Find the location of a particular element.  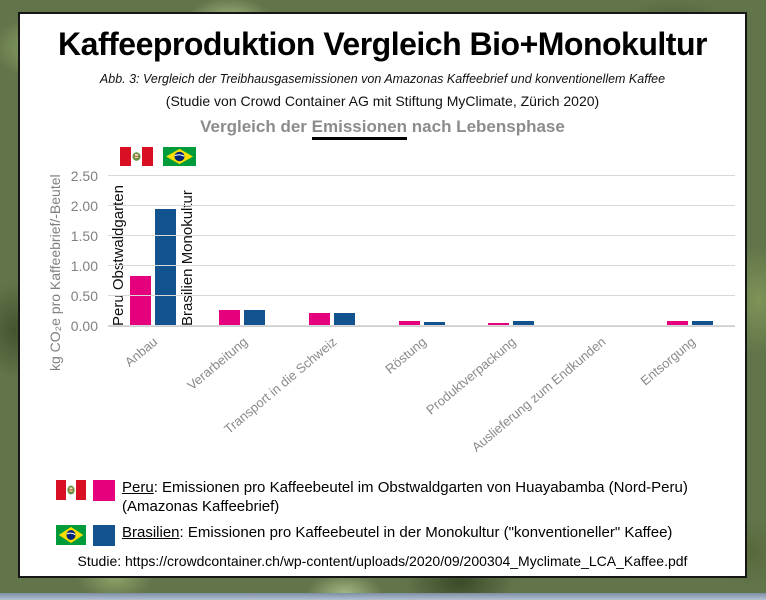

peru-color-swatch is located at coordinates (104, 490).